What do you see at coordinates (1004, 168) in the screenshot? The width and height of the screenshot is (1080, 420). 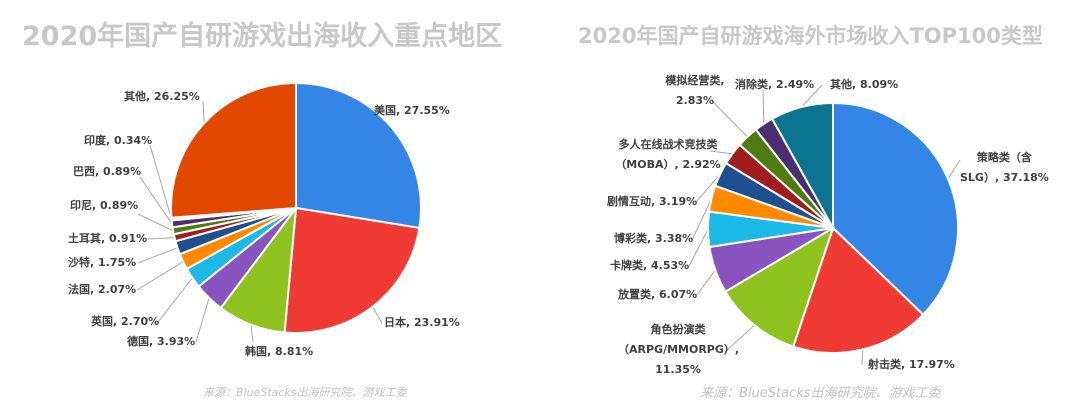 I see `data-label-strategy: 策略类（含 SLG）, 37.18%` at bounding box center [1004, 168].